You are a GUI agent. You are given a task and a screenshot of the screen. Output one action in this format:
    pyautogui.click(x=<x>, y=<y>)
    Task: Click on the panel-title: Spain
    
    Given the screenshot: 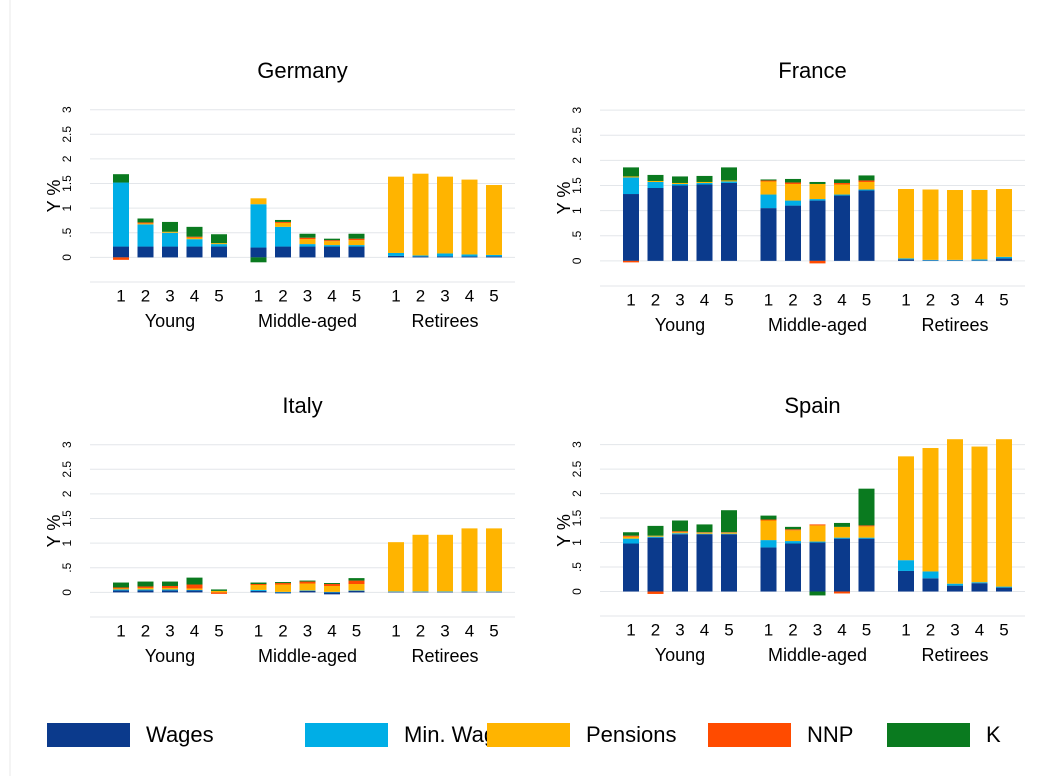 What is the action you would take?
    pyautogui.click(x=812, y=405)
    